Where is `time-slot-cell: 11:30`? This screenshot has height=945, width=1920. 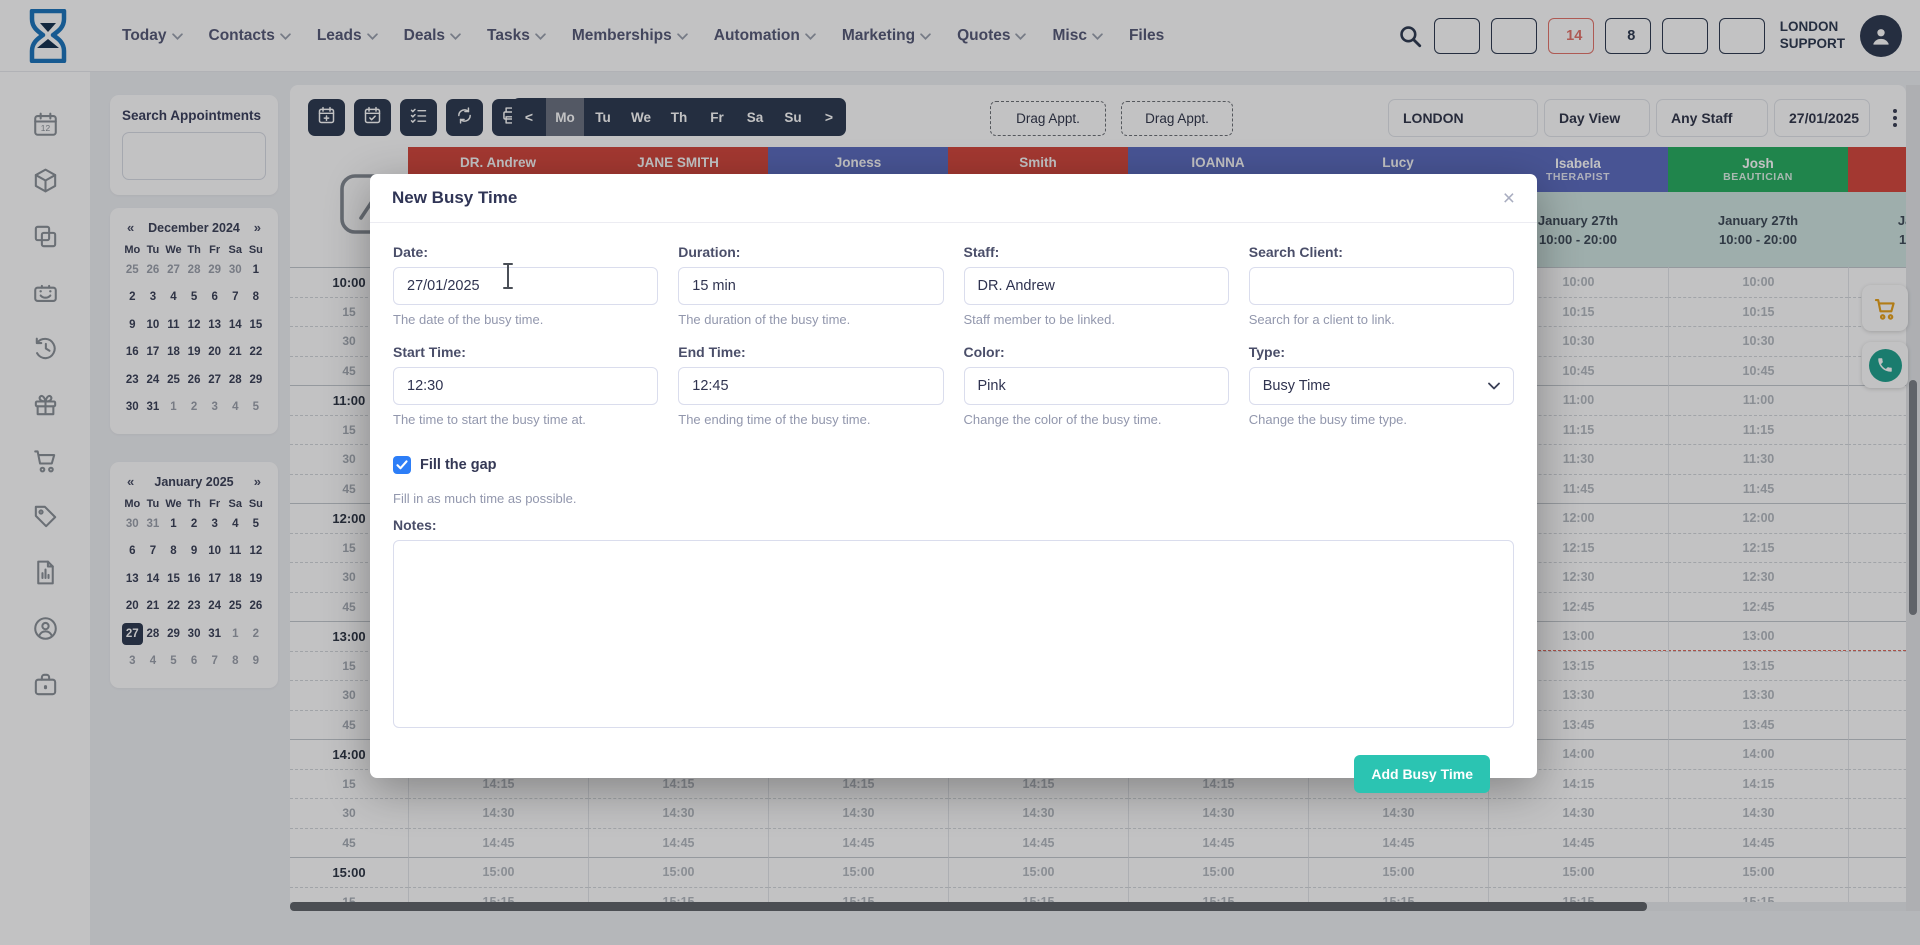
time-slot-cell: 11:30 is located at coordinates (1877, 459).